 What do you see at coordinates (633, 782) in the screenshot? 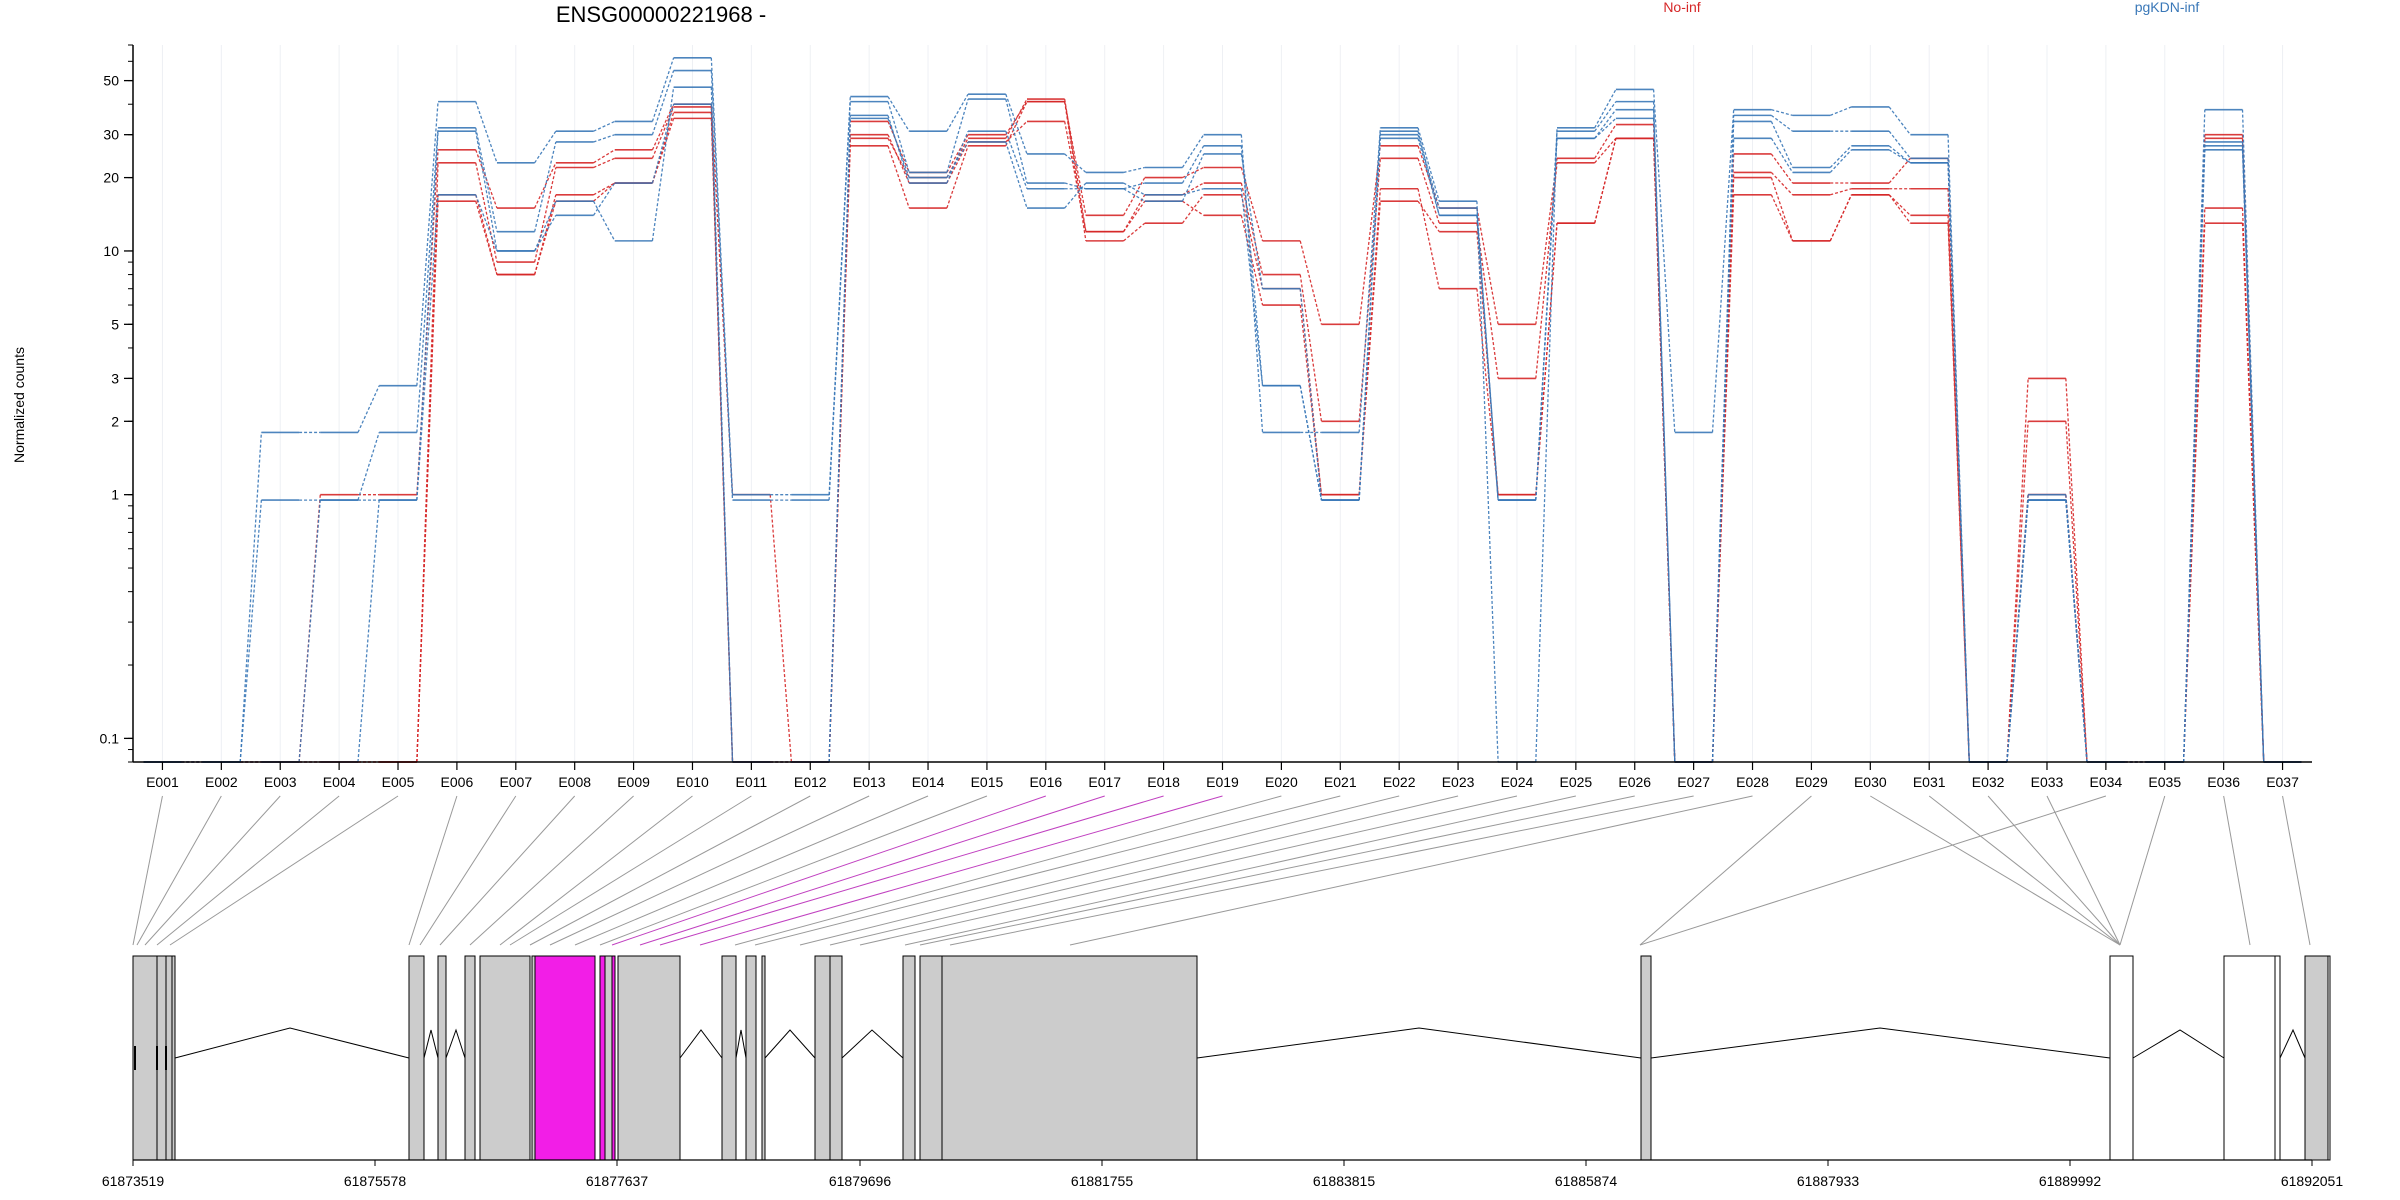
I see `x-tick-label: E009` at bounding box center [633, 782].